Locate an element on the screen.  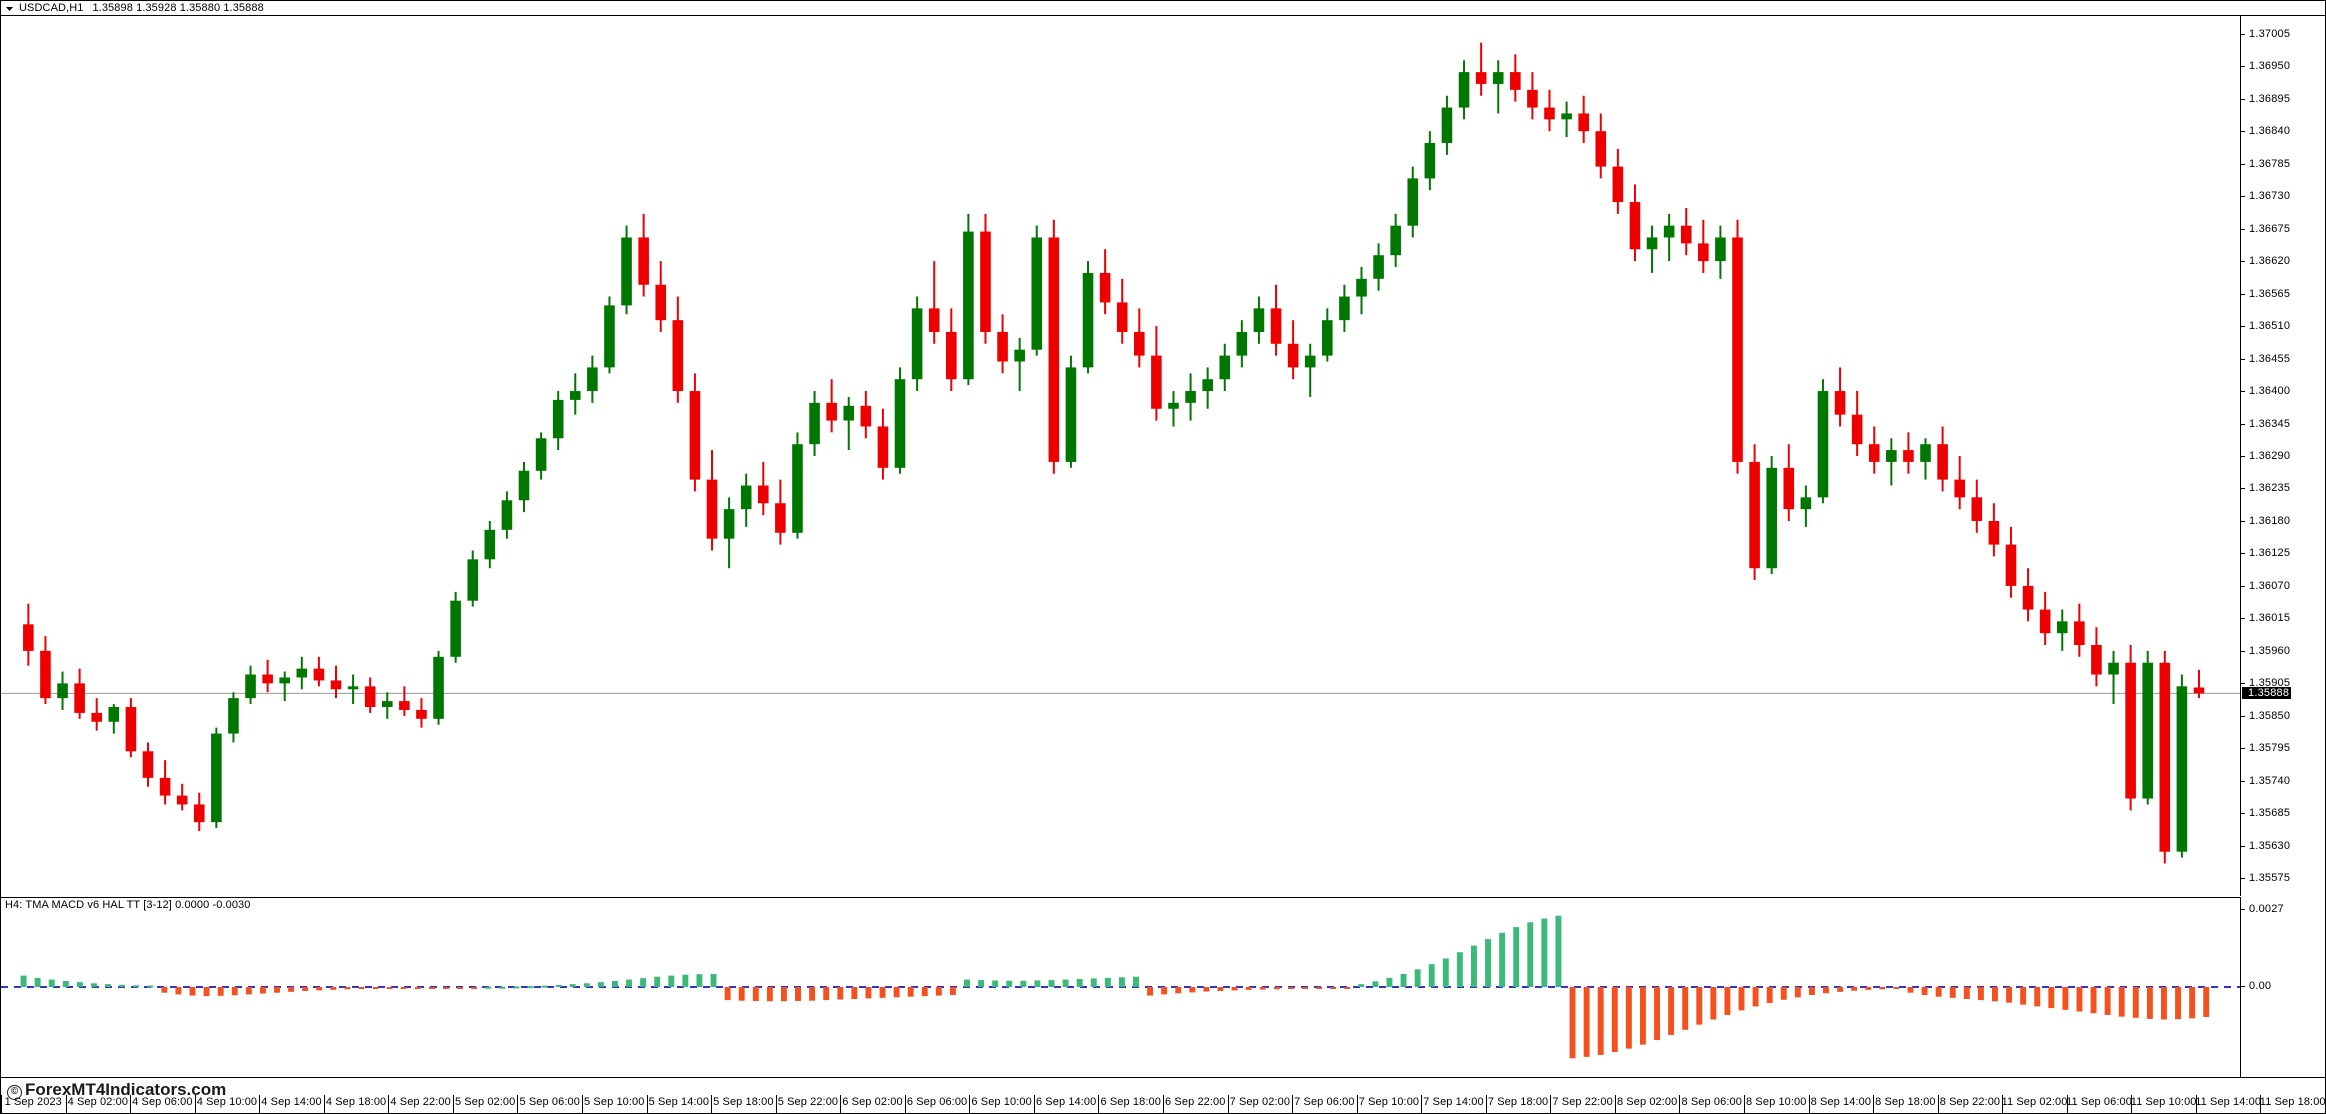
price-axis-label: 1.36235 is located at coordinates (2270, 488).